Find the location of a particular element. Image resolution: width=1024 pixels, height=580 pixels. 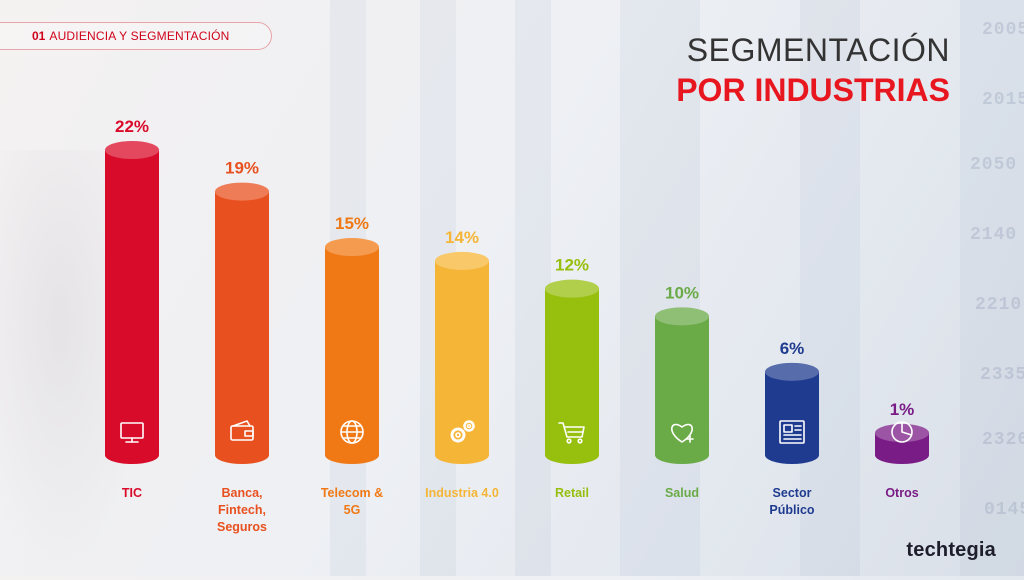

section-number: 01 is located at coordinates (39, 36).